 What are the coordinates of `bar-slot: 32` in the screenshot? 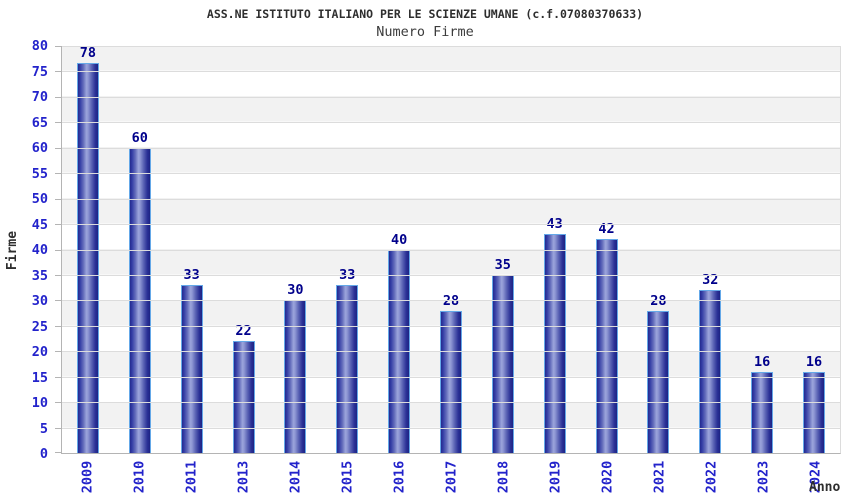 It's located at (710, 249).